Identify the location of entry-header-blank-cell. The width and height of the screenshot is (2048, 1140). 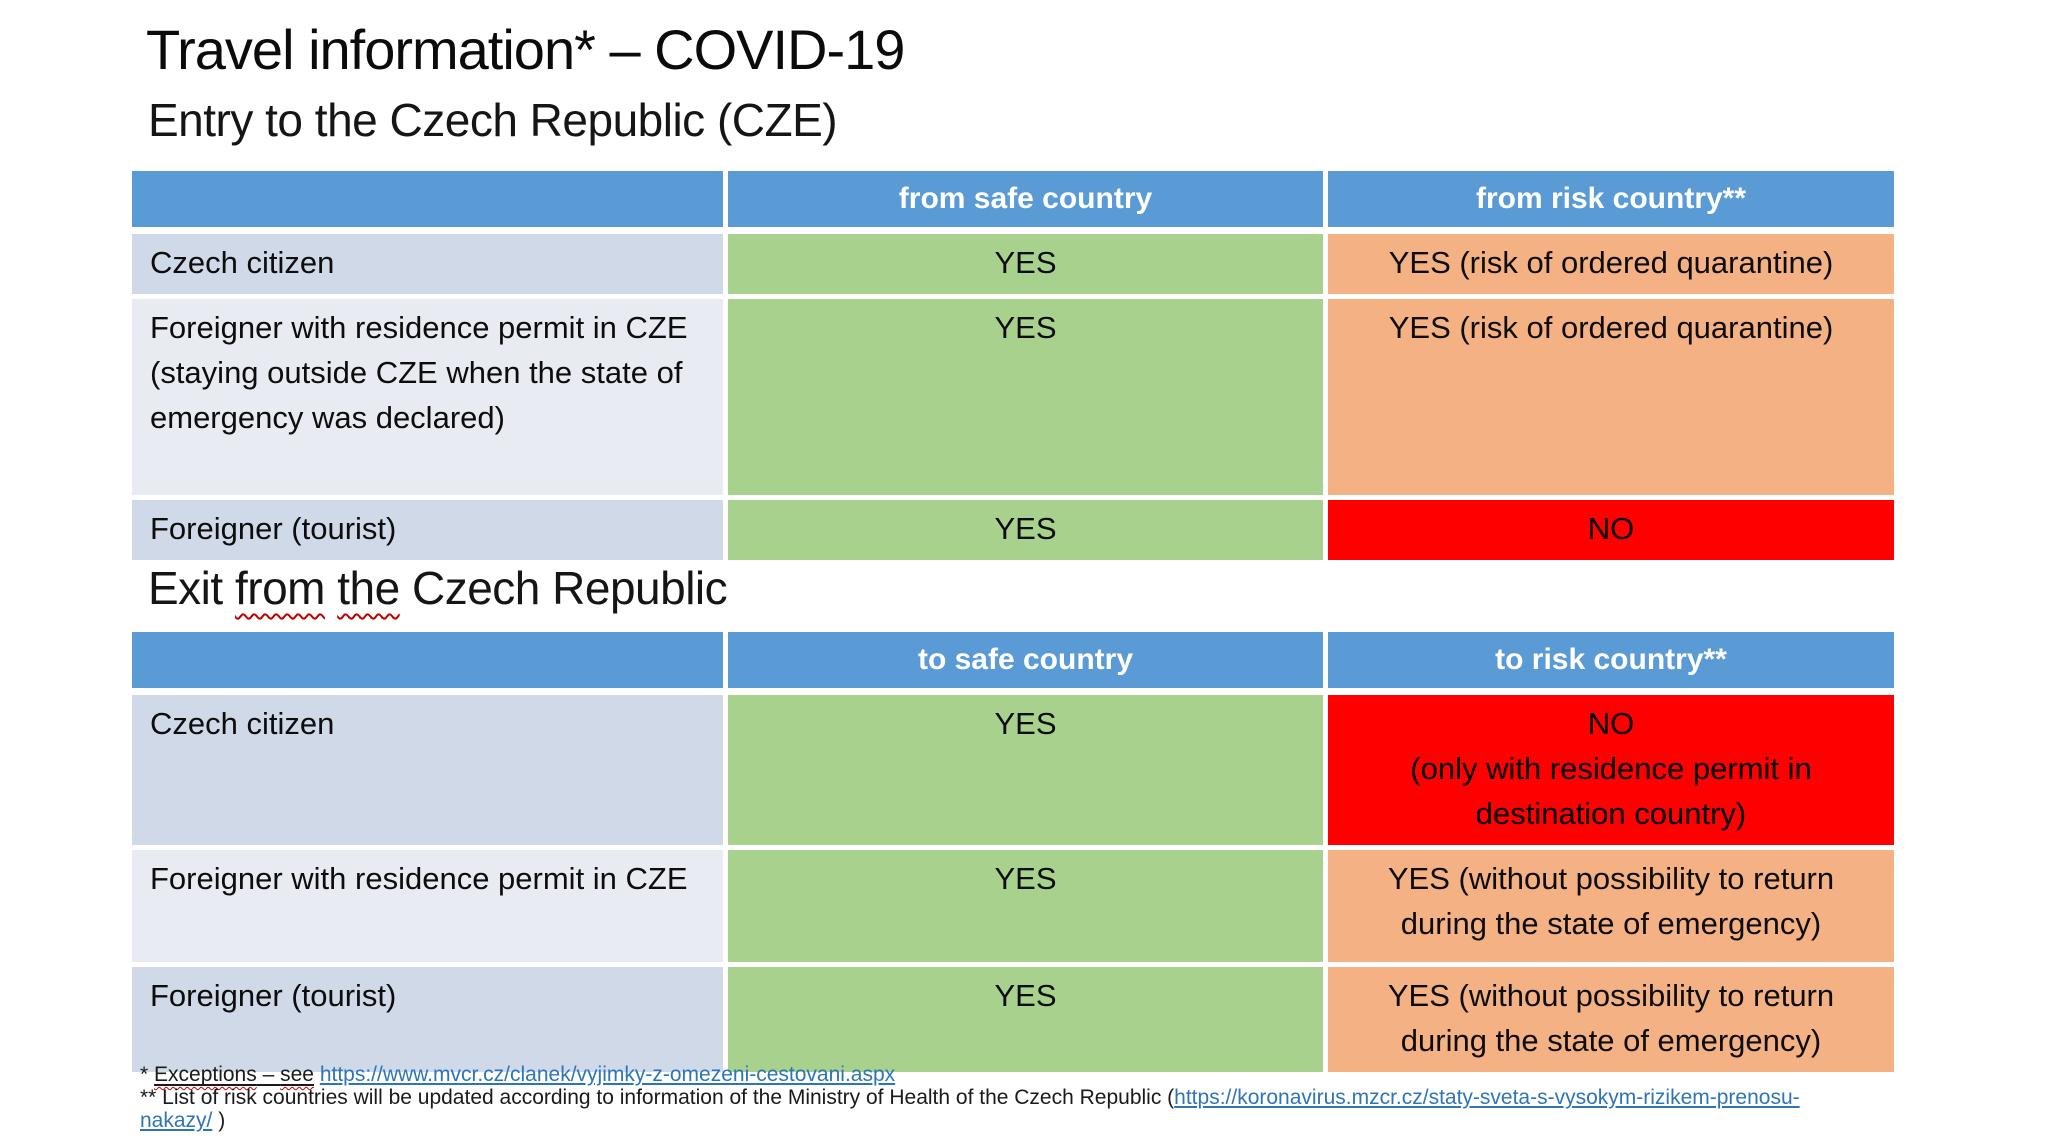
(427, 199).